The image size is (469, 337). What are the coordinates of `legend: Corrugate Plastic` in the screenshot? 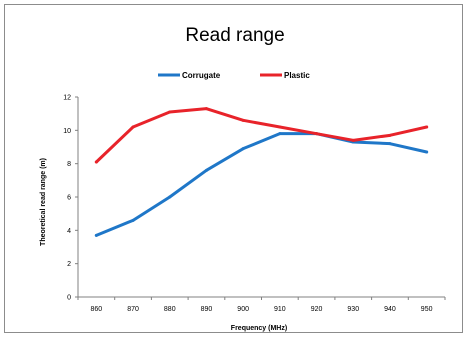 It's located at (234, 75).